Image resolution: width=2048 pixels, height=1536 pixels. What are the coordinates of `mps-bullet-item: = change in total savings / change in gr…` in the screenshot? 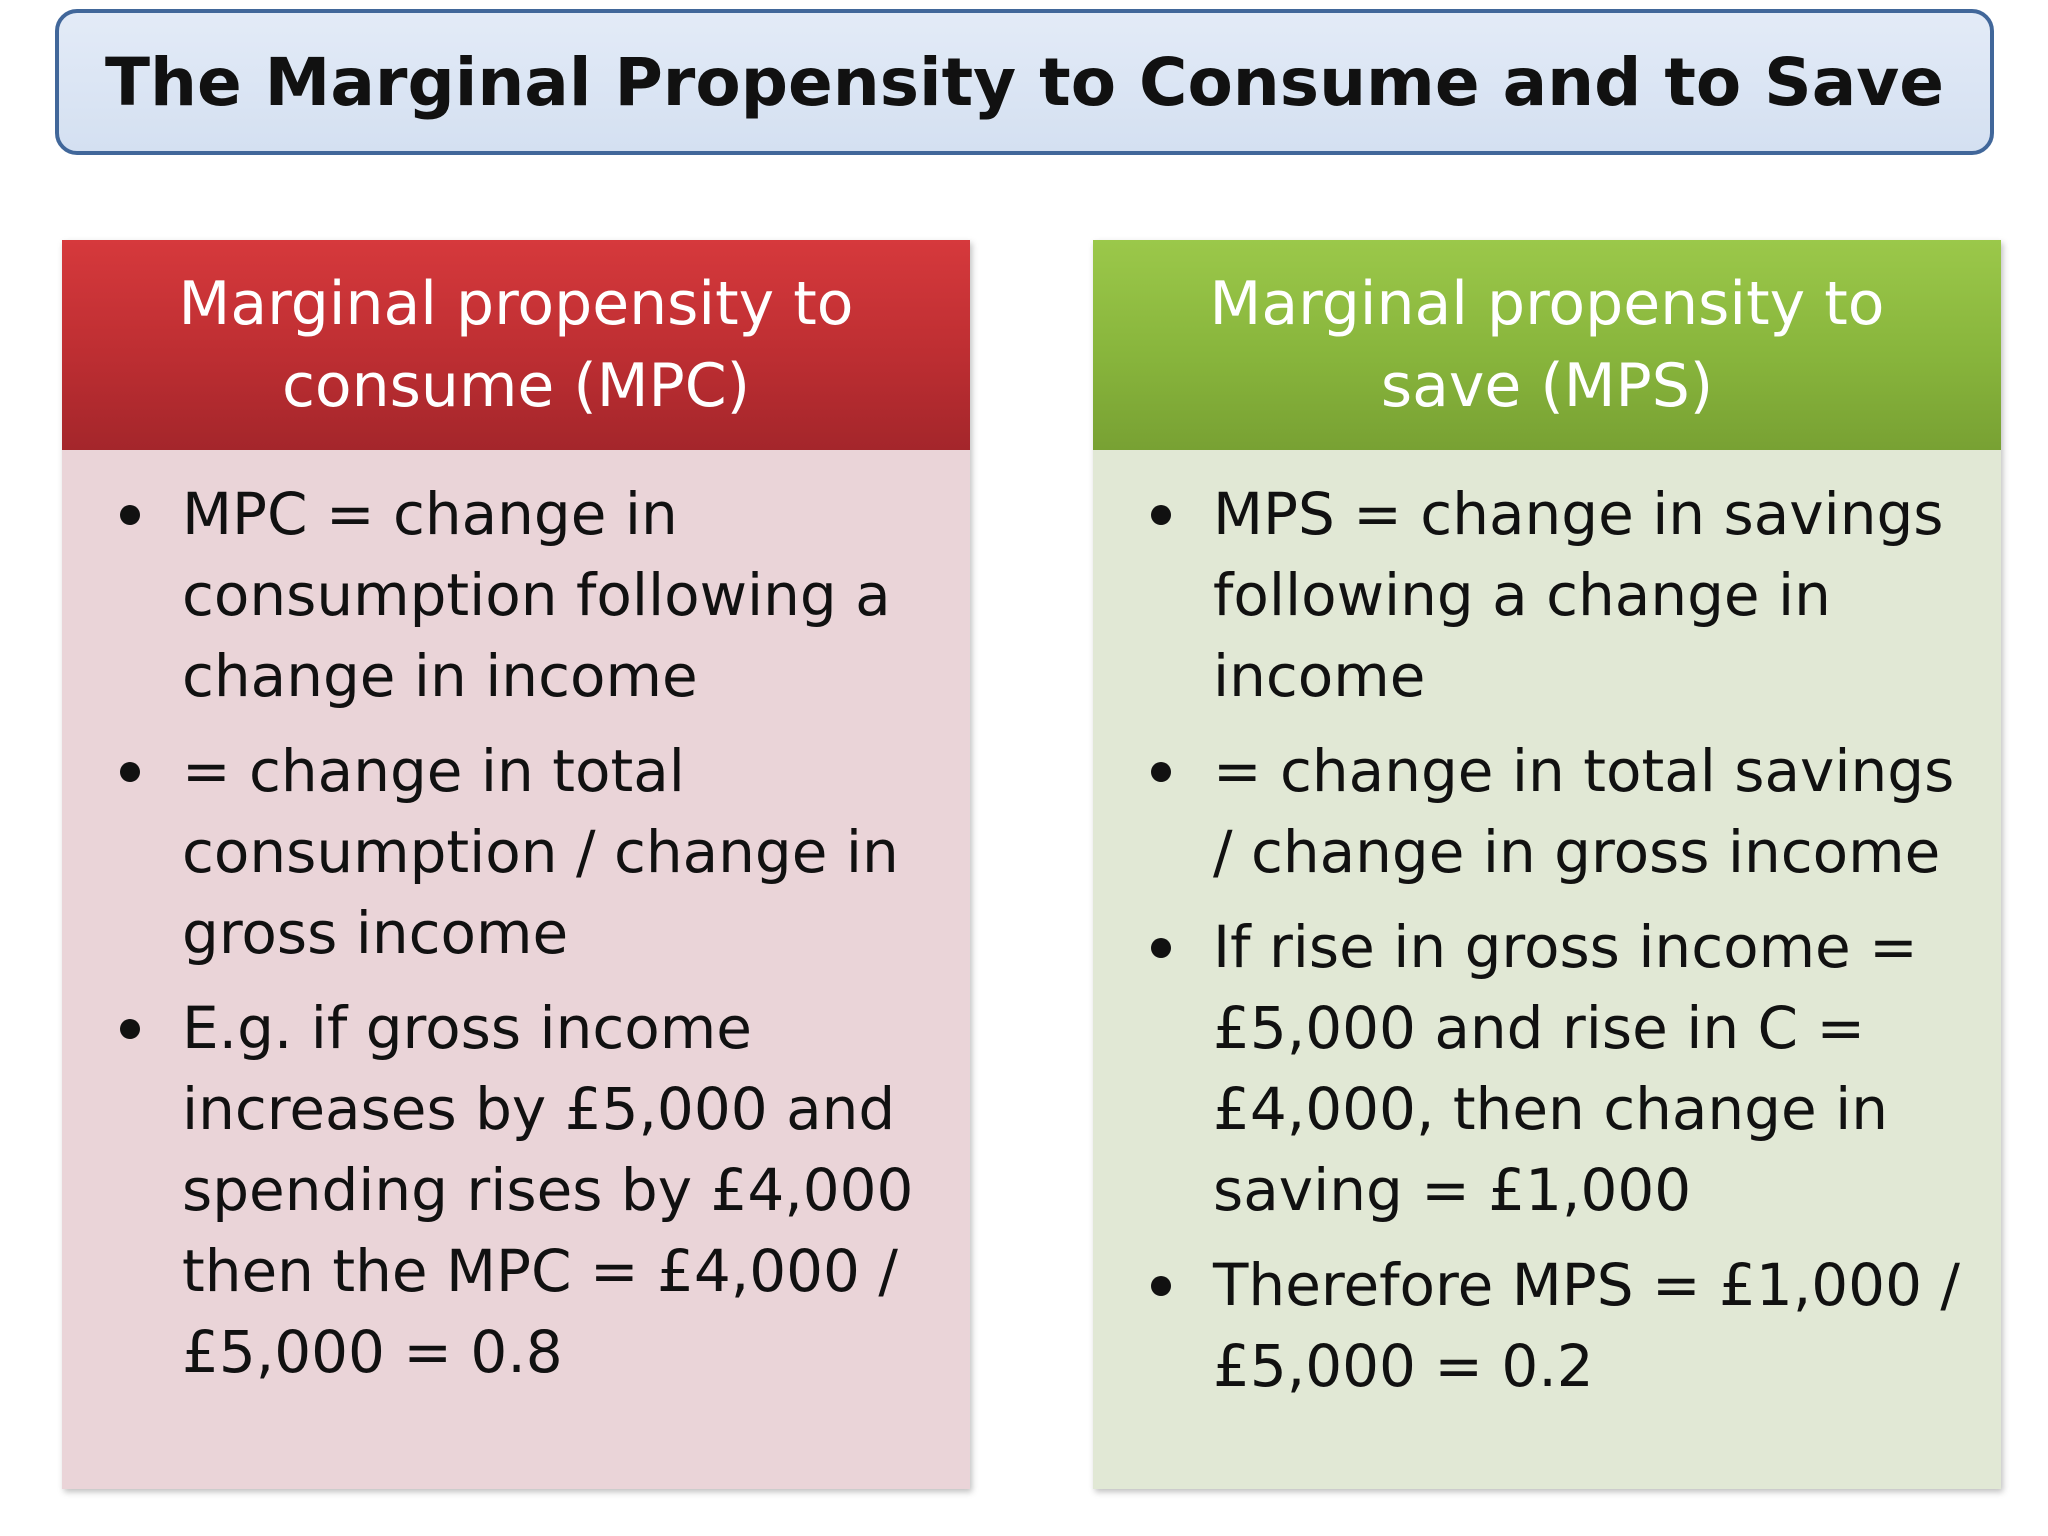 It's located at (1550, 812).